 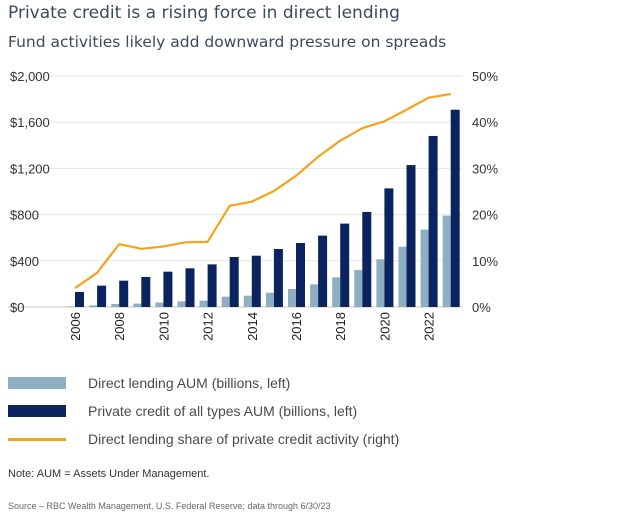 What do you see at coordinates (79, 299) in the screenshot?
I see `bar-private-credit-2006` at bounding box center [79, 299].